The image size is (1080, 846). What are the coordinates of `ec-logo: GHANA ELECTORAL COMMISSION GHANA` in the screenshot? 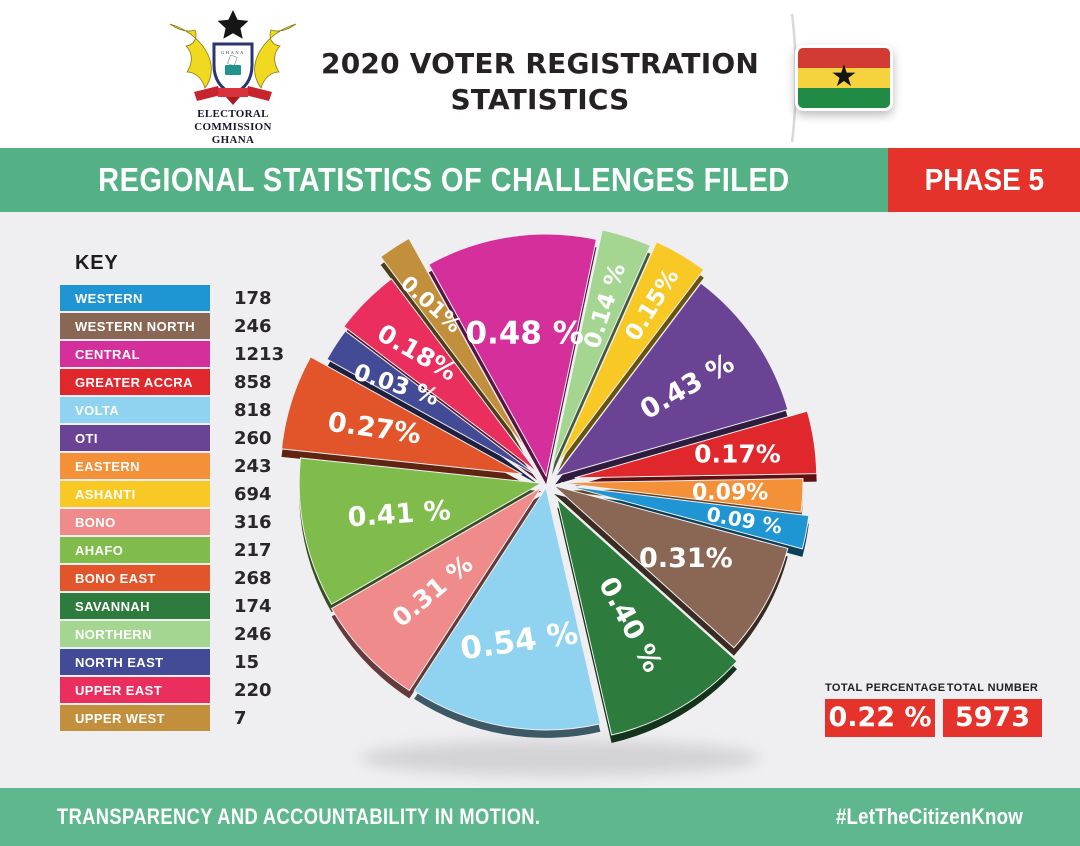 It's located at (233, 77).